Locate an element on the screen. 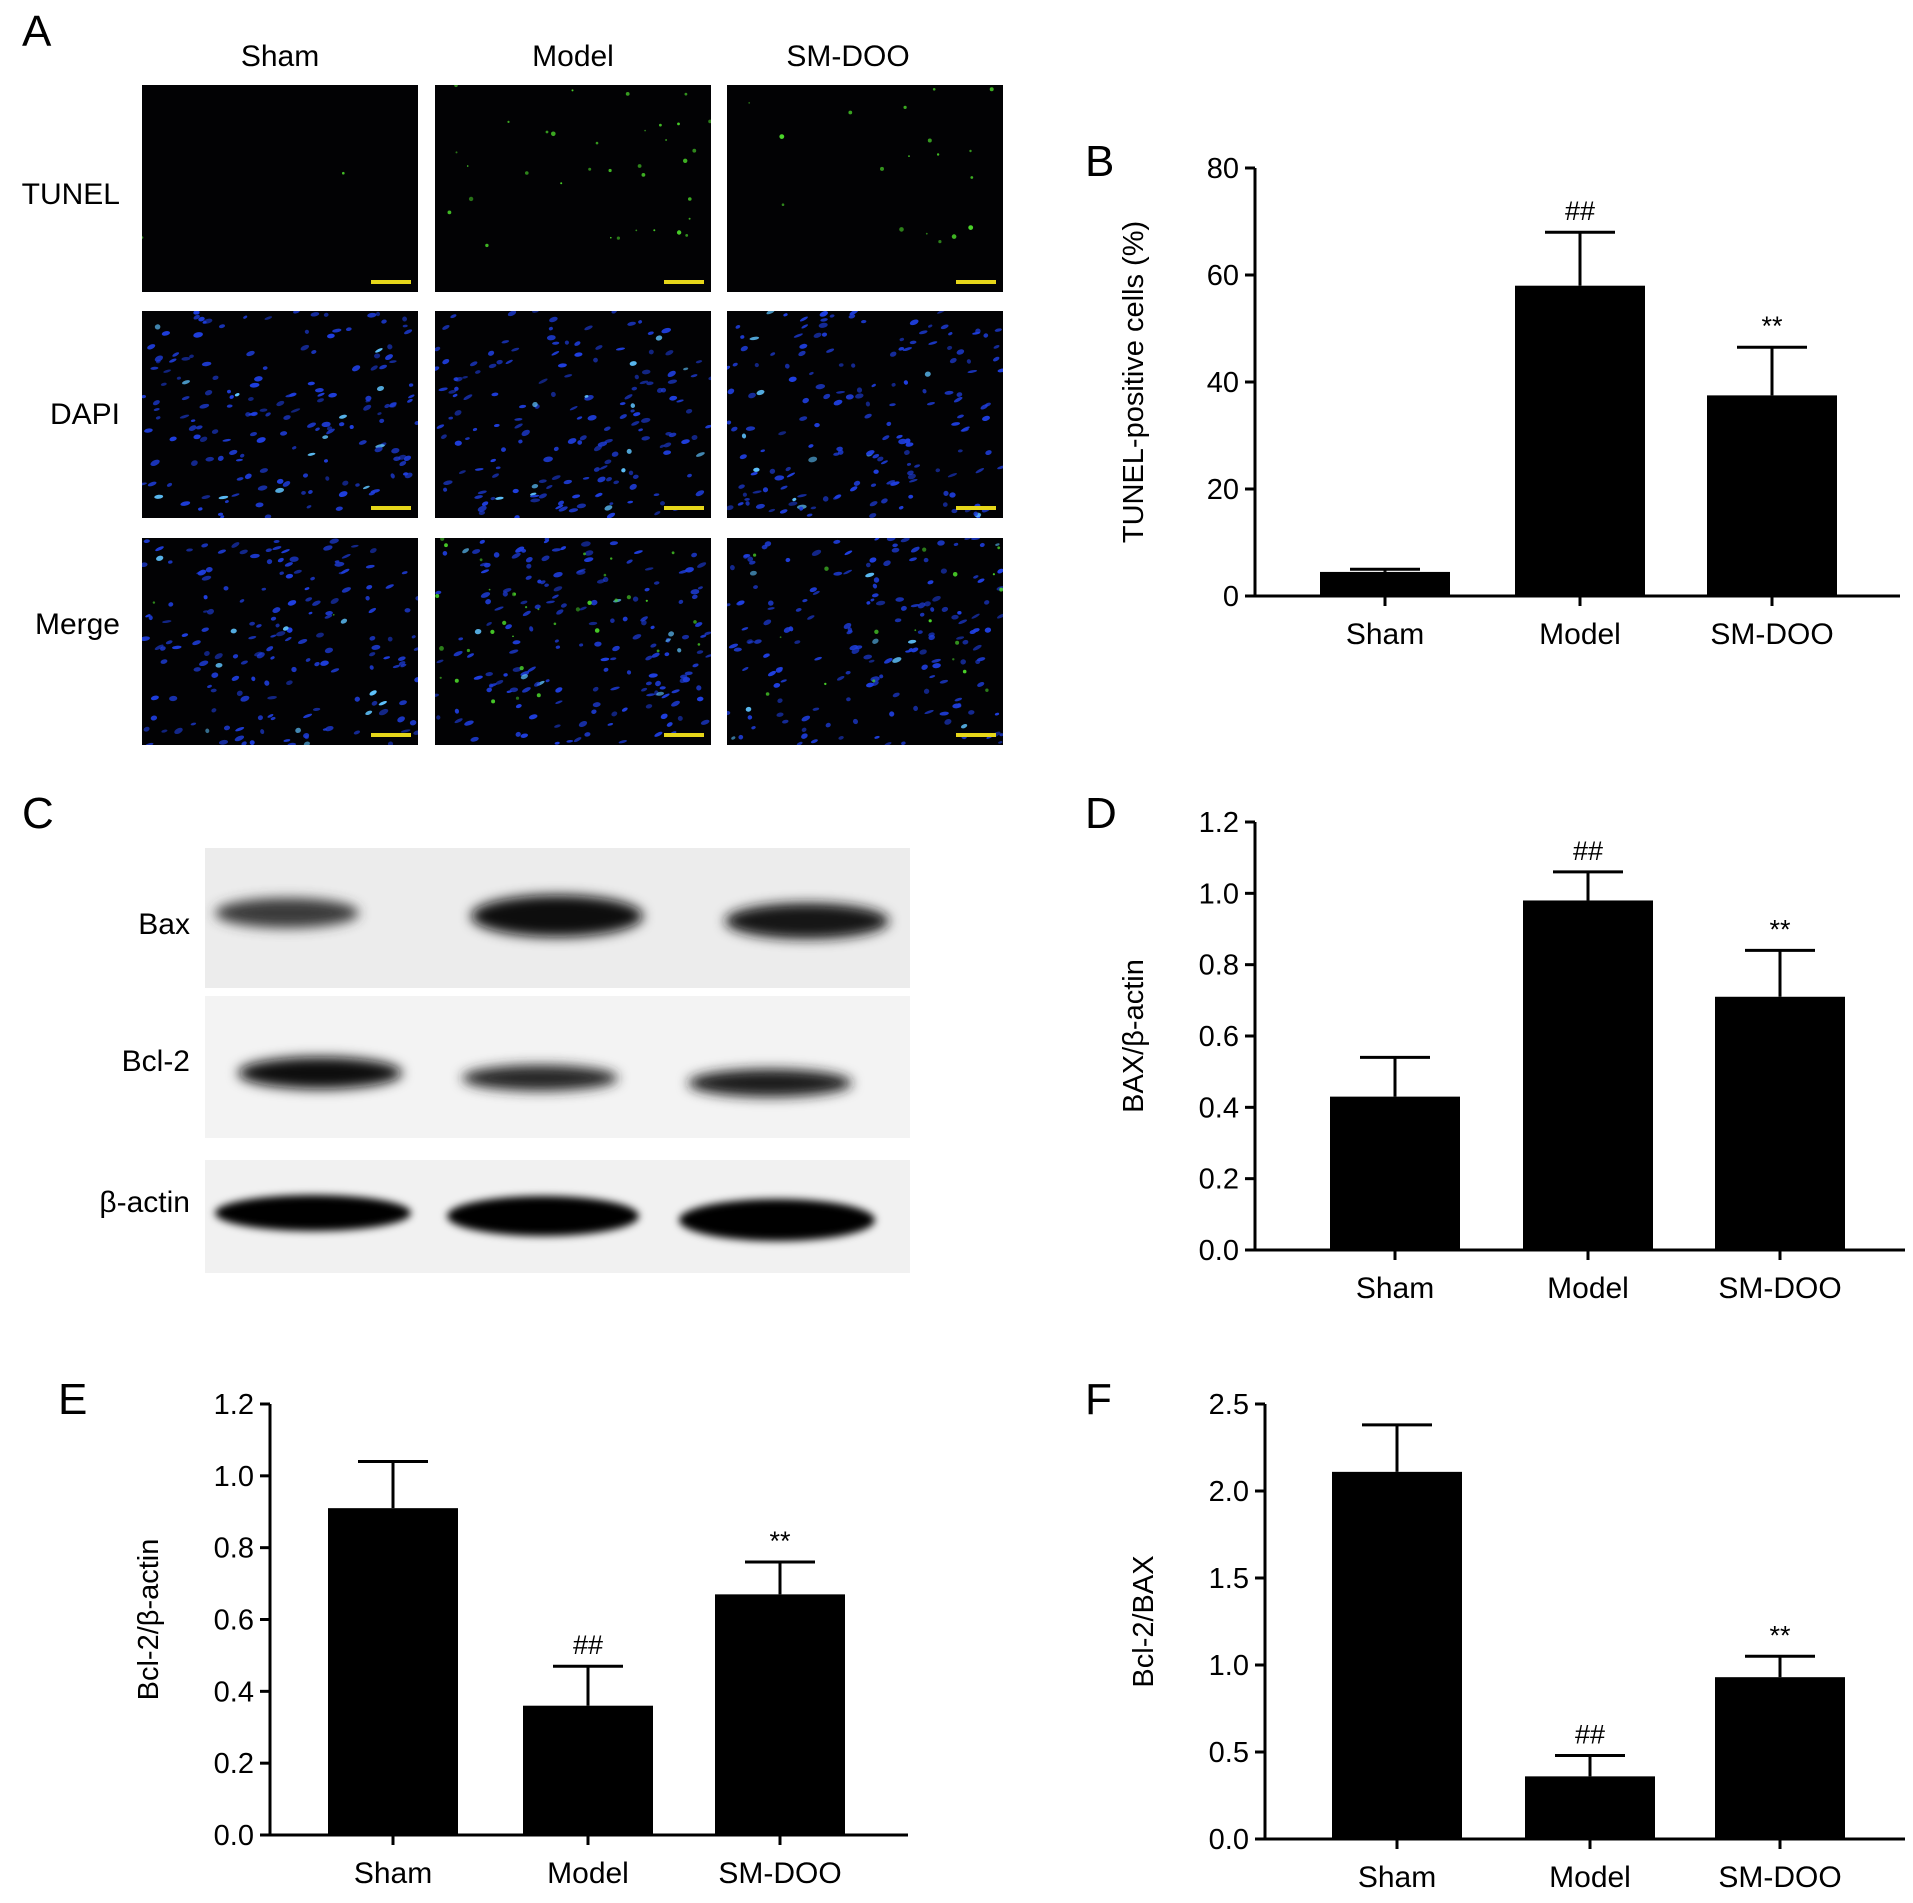 This screenshot has height=1903, width=1913. y-tick-label: 40 is located at coordinates (1223, 383).